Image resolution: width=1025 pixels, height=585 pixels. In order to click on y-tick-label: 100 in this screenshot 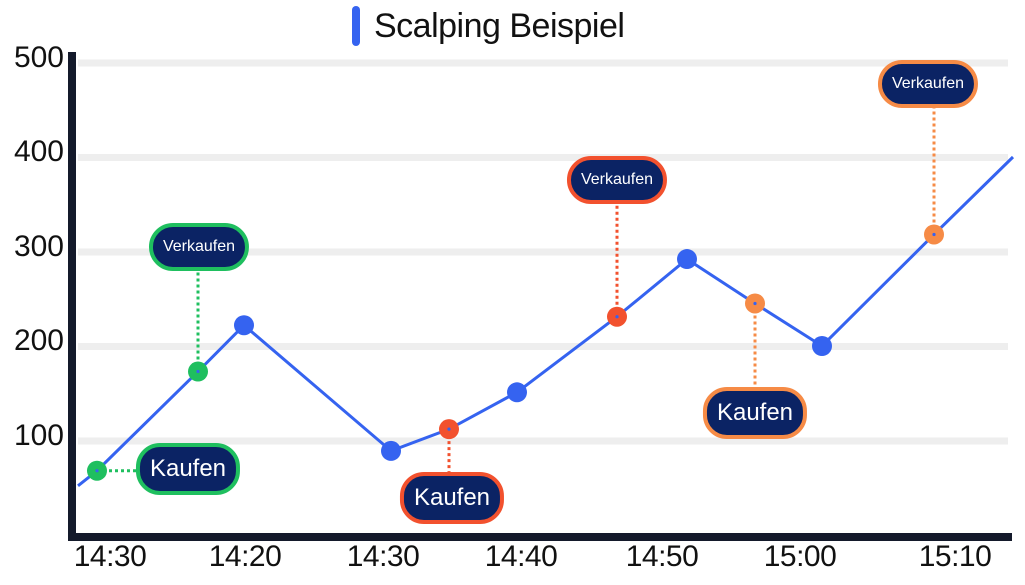, I will do `click(38, 435)`.